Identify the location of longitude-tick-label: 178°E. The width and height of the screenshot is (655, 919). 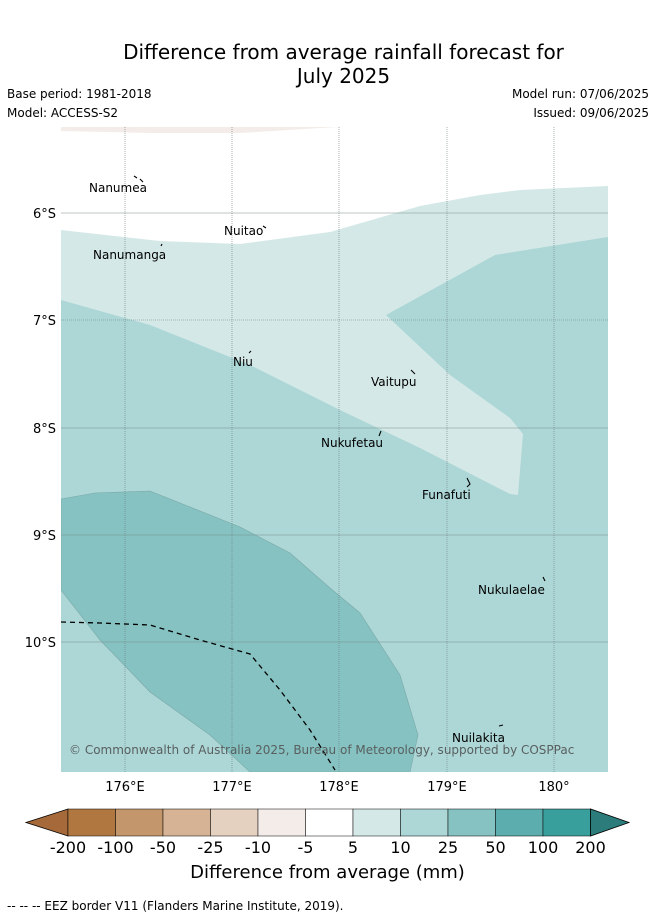
(339, 787).